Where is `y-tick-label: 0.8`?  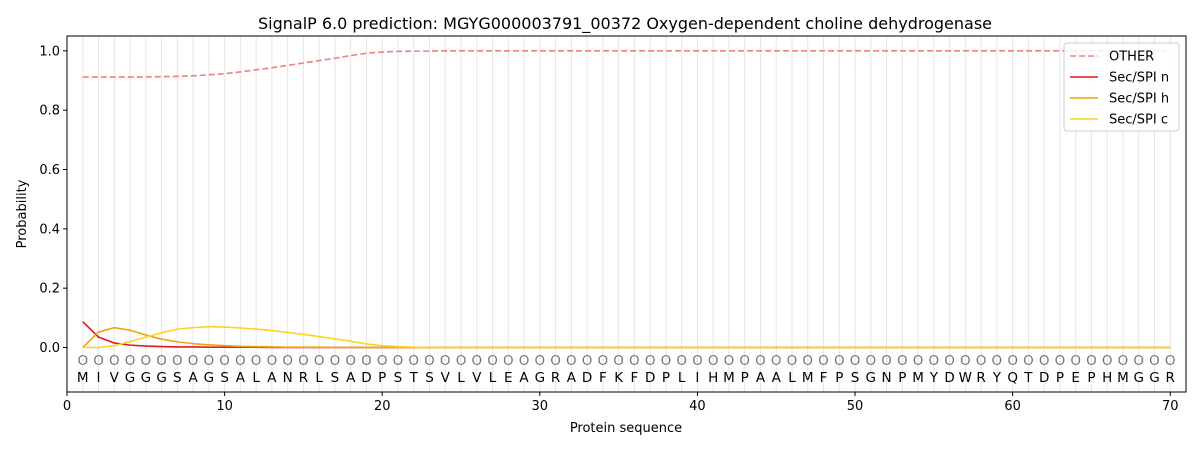
y-tick-label: 0.8 is located at coordinates (49, 111).